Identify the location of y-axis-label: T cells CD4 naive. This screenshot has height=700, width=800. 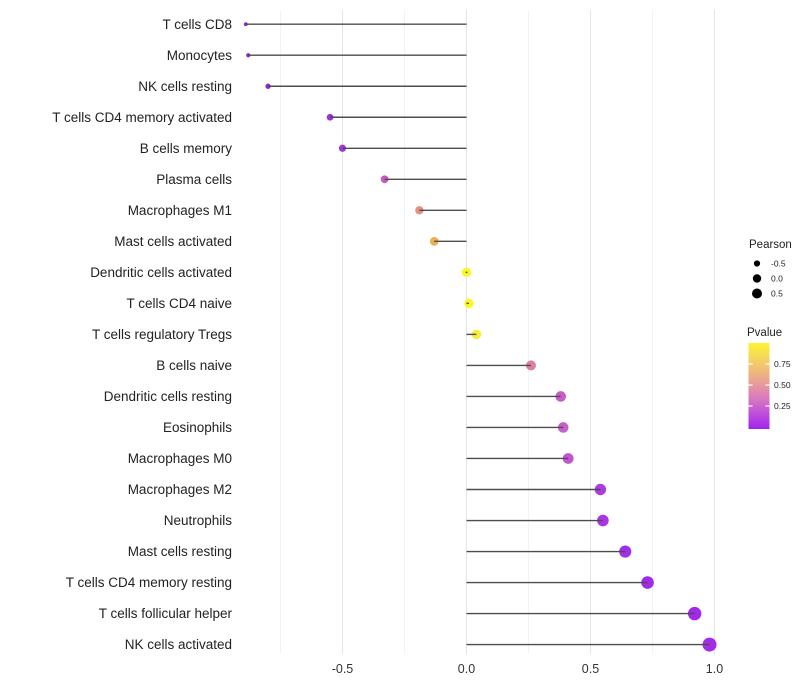
(179, 303).